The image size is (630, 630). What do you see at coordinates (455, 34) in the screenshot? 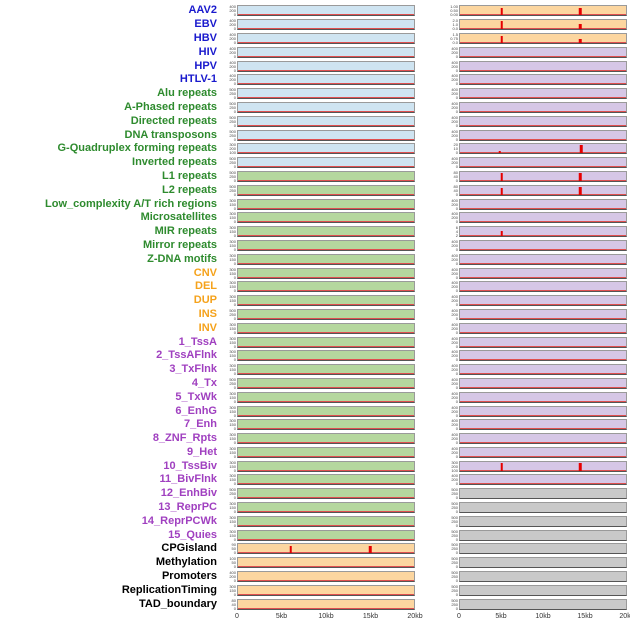
I see `y-tick-label: 1.5` at bounding box center [455, 34].